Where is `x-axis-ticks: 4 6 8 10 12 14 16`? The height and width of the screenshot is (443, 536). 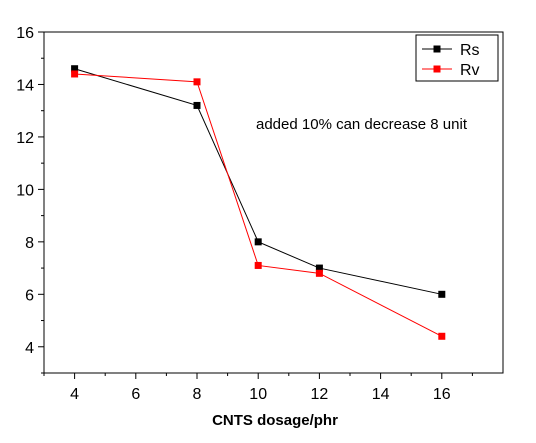 x-axis-ticks: 4 6 8 10 12 14 16 is located at coordinates (258, 388).